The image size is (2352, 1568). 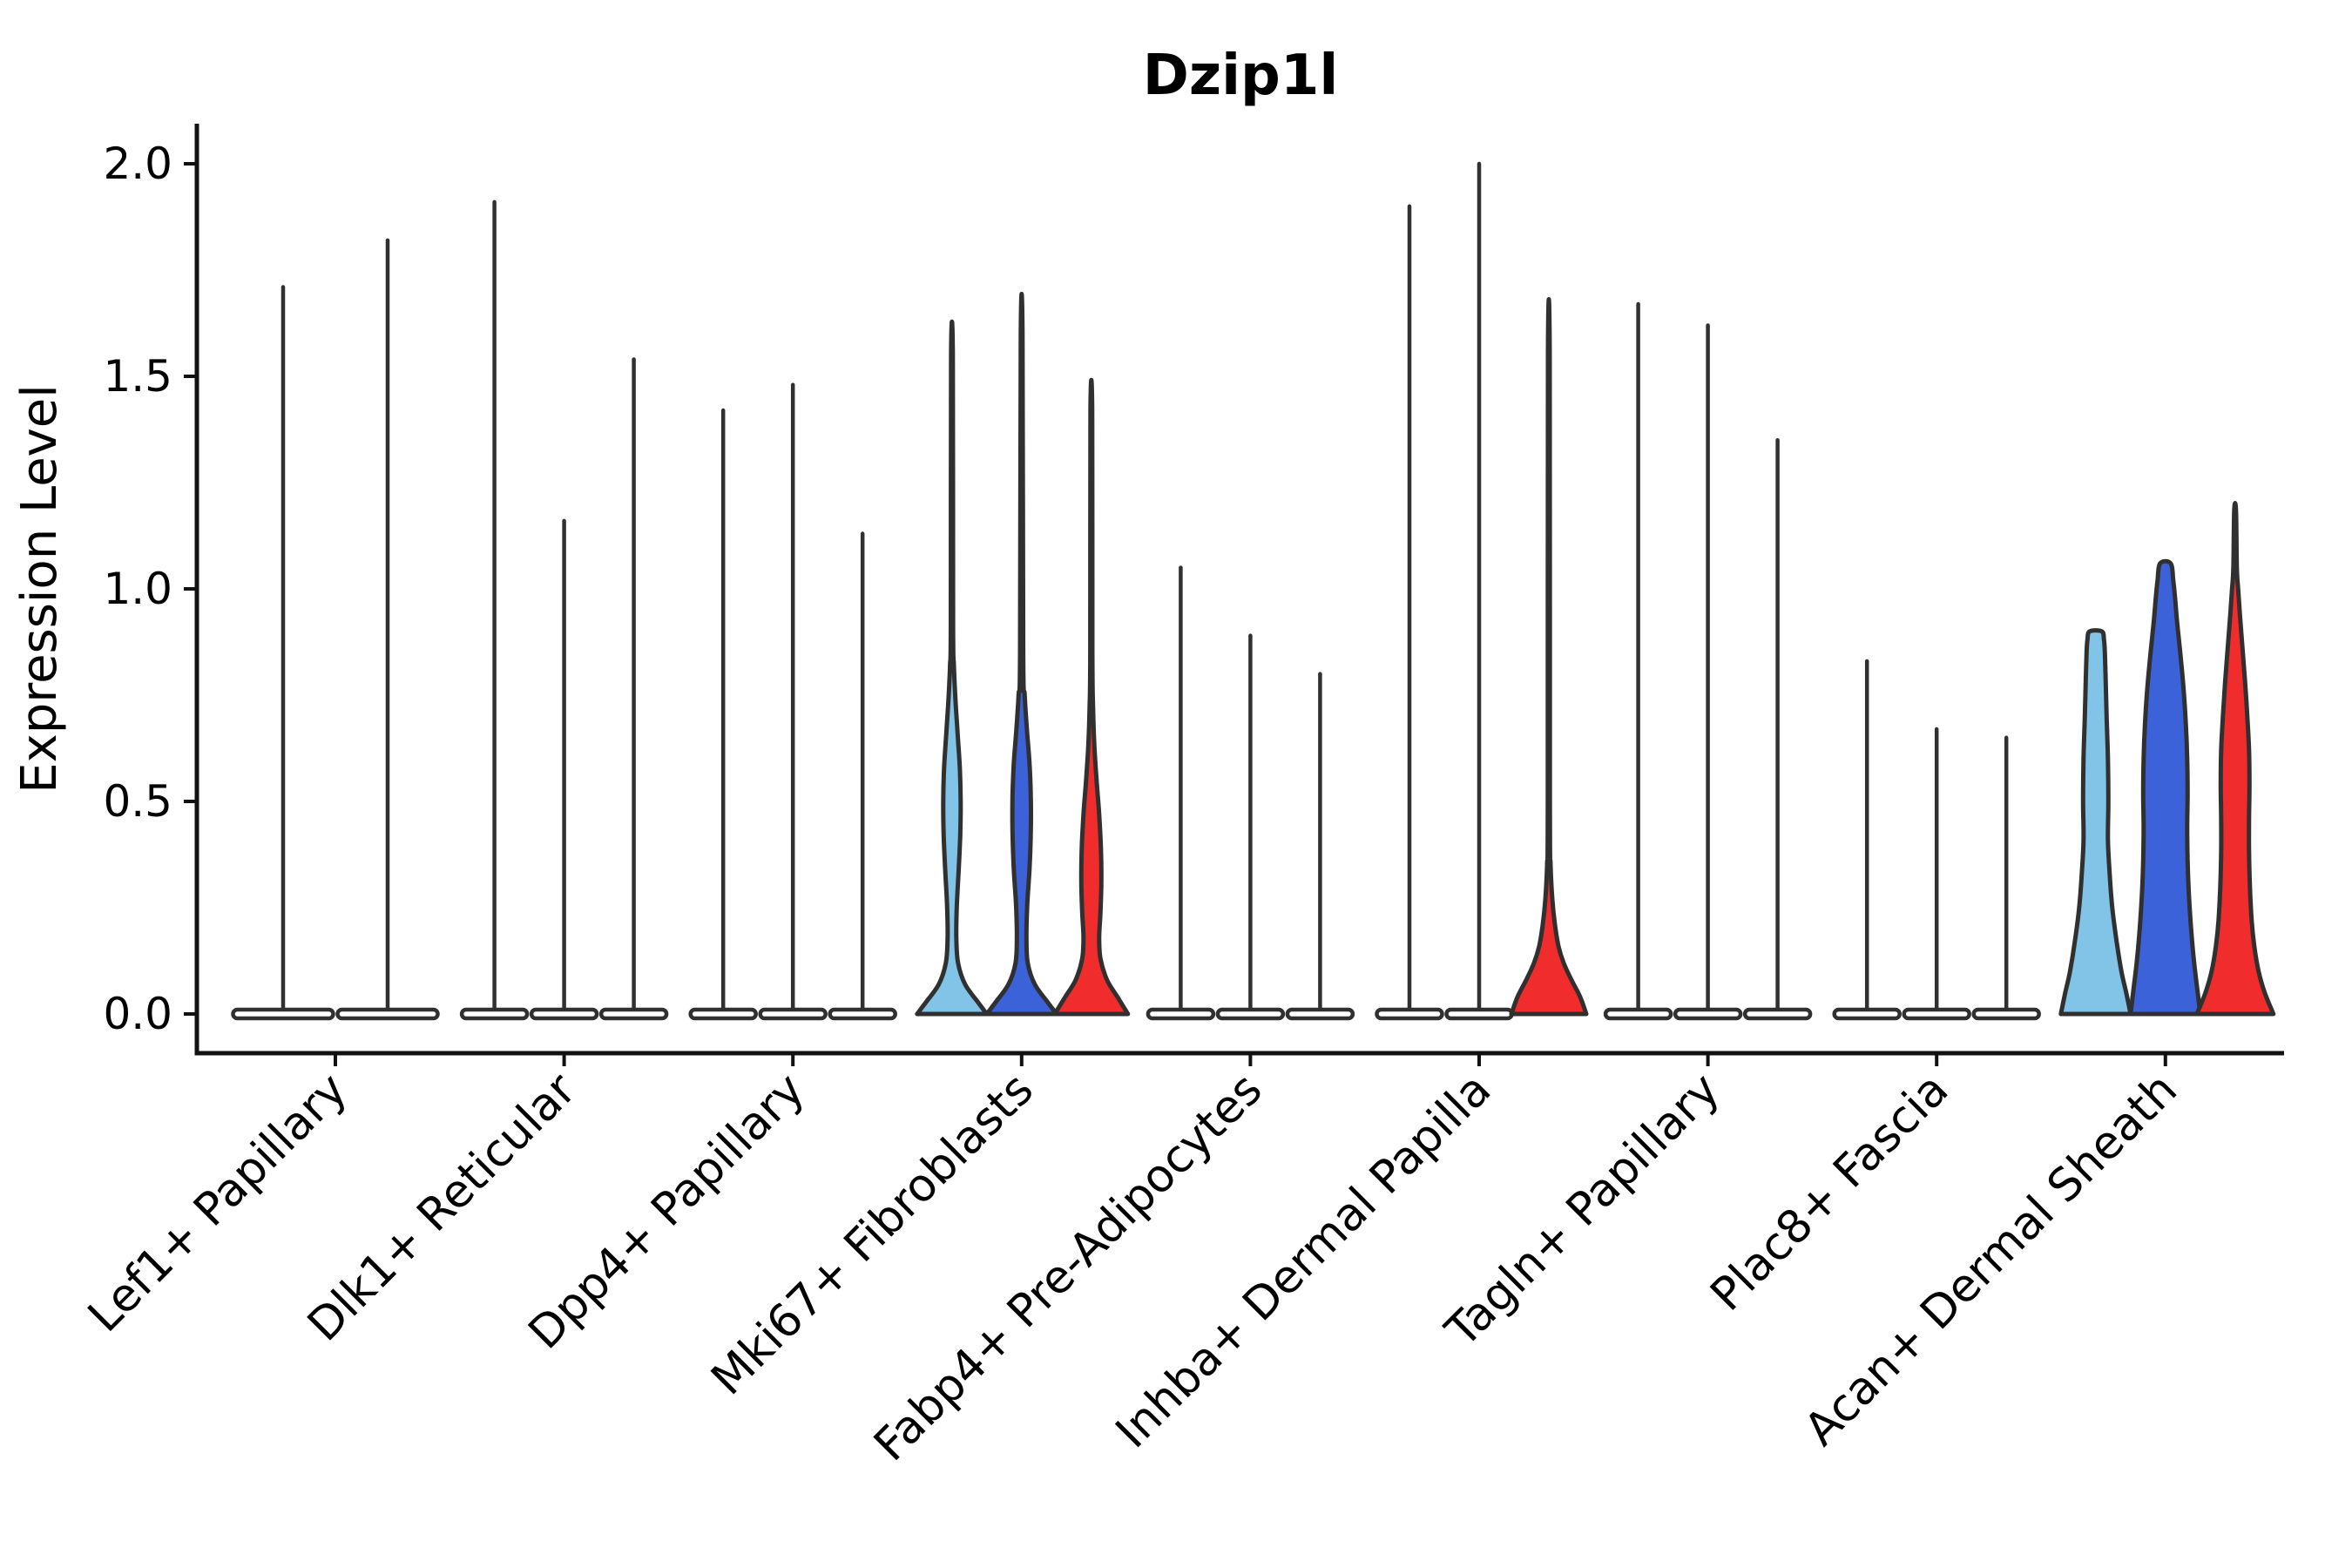 What do you see at coordinates (1068, 1267) in the screenshot?
I see `x-tick-label: Fabp4+ Pre-Adipocytes` at bounding box center [1068, 1267].